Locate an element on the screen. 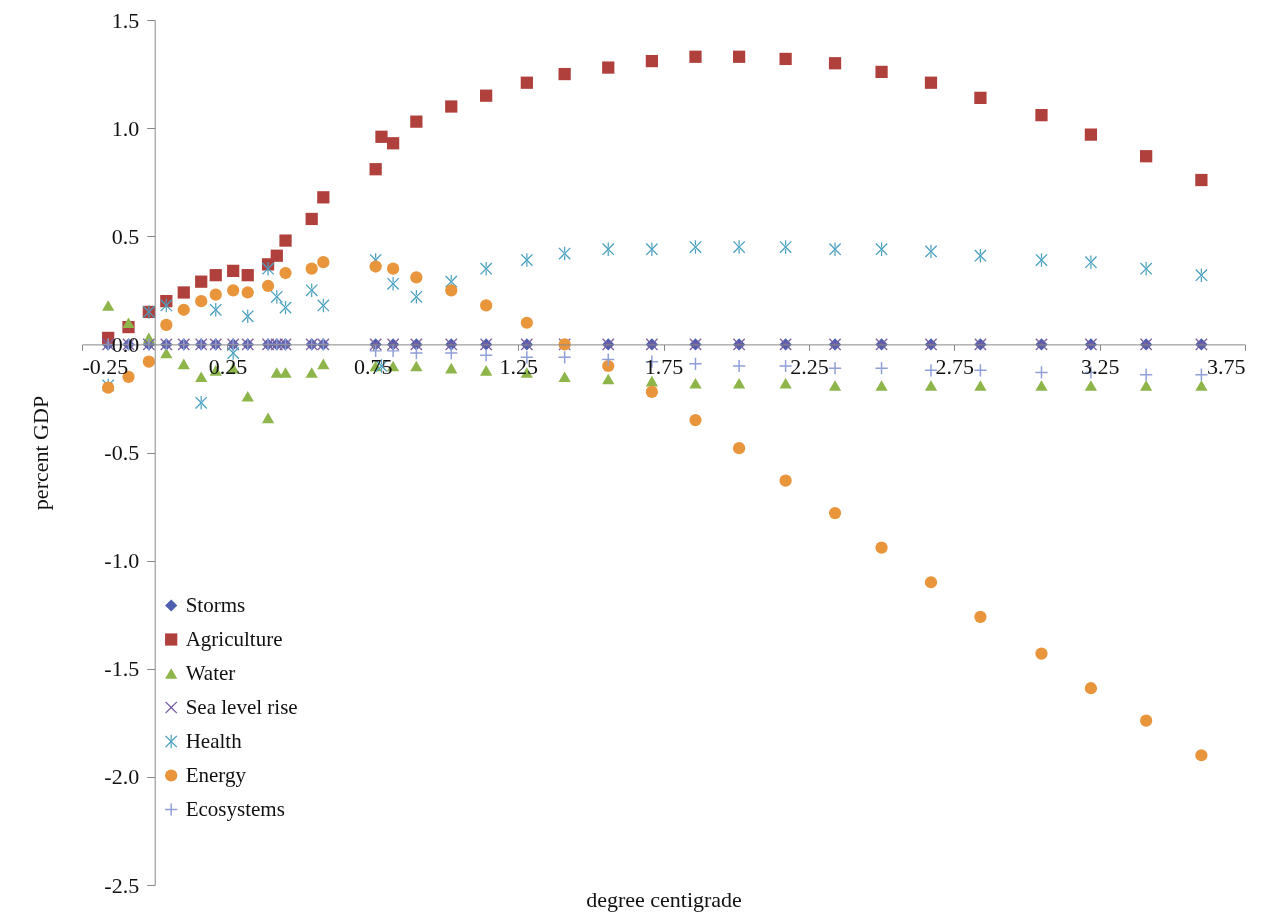  x-axis-title: degree centigrade is located at coordinates (664, 899).